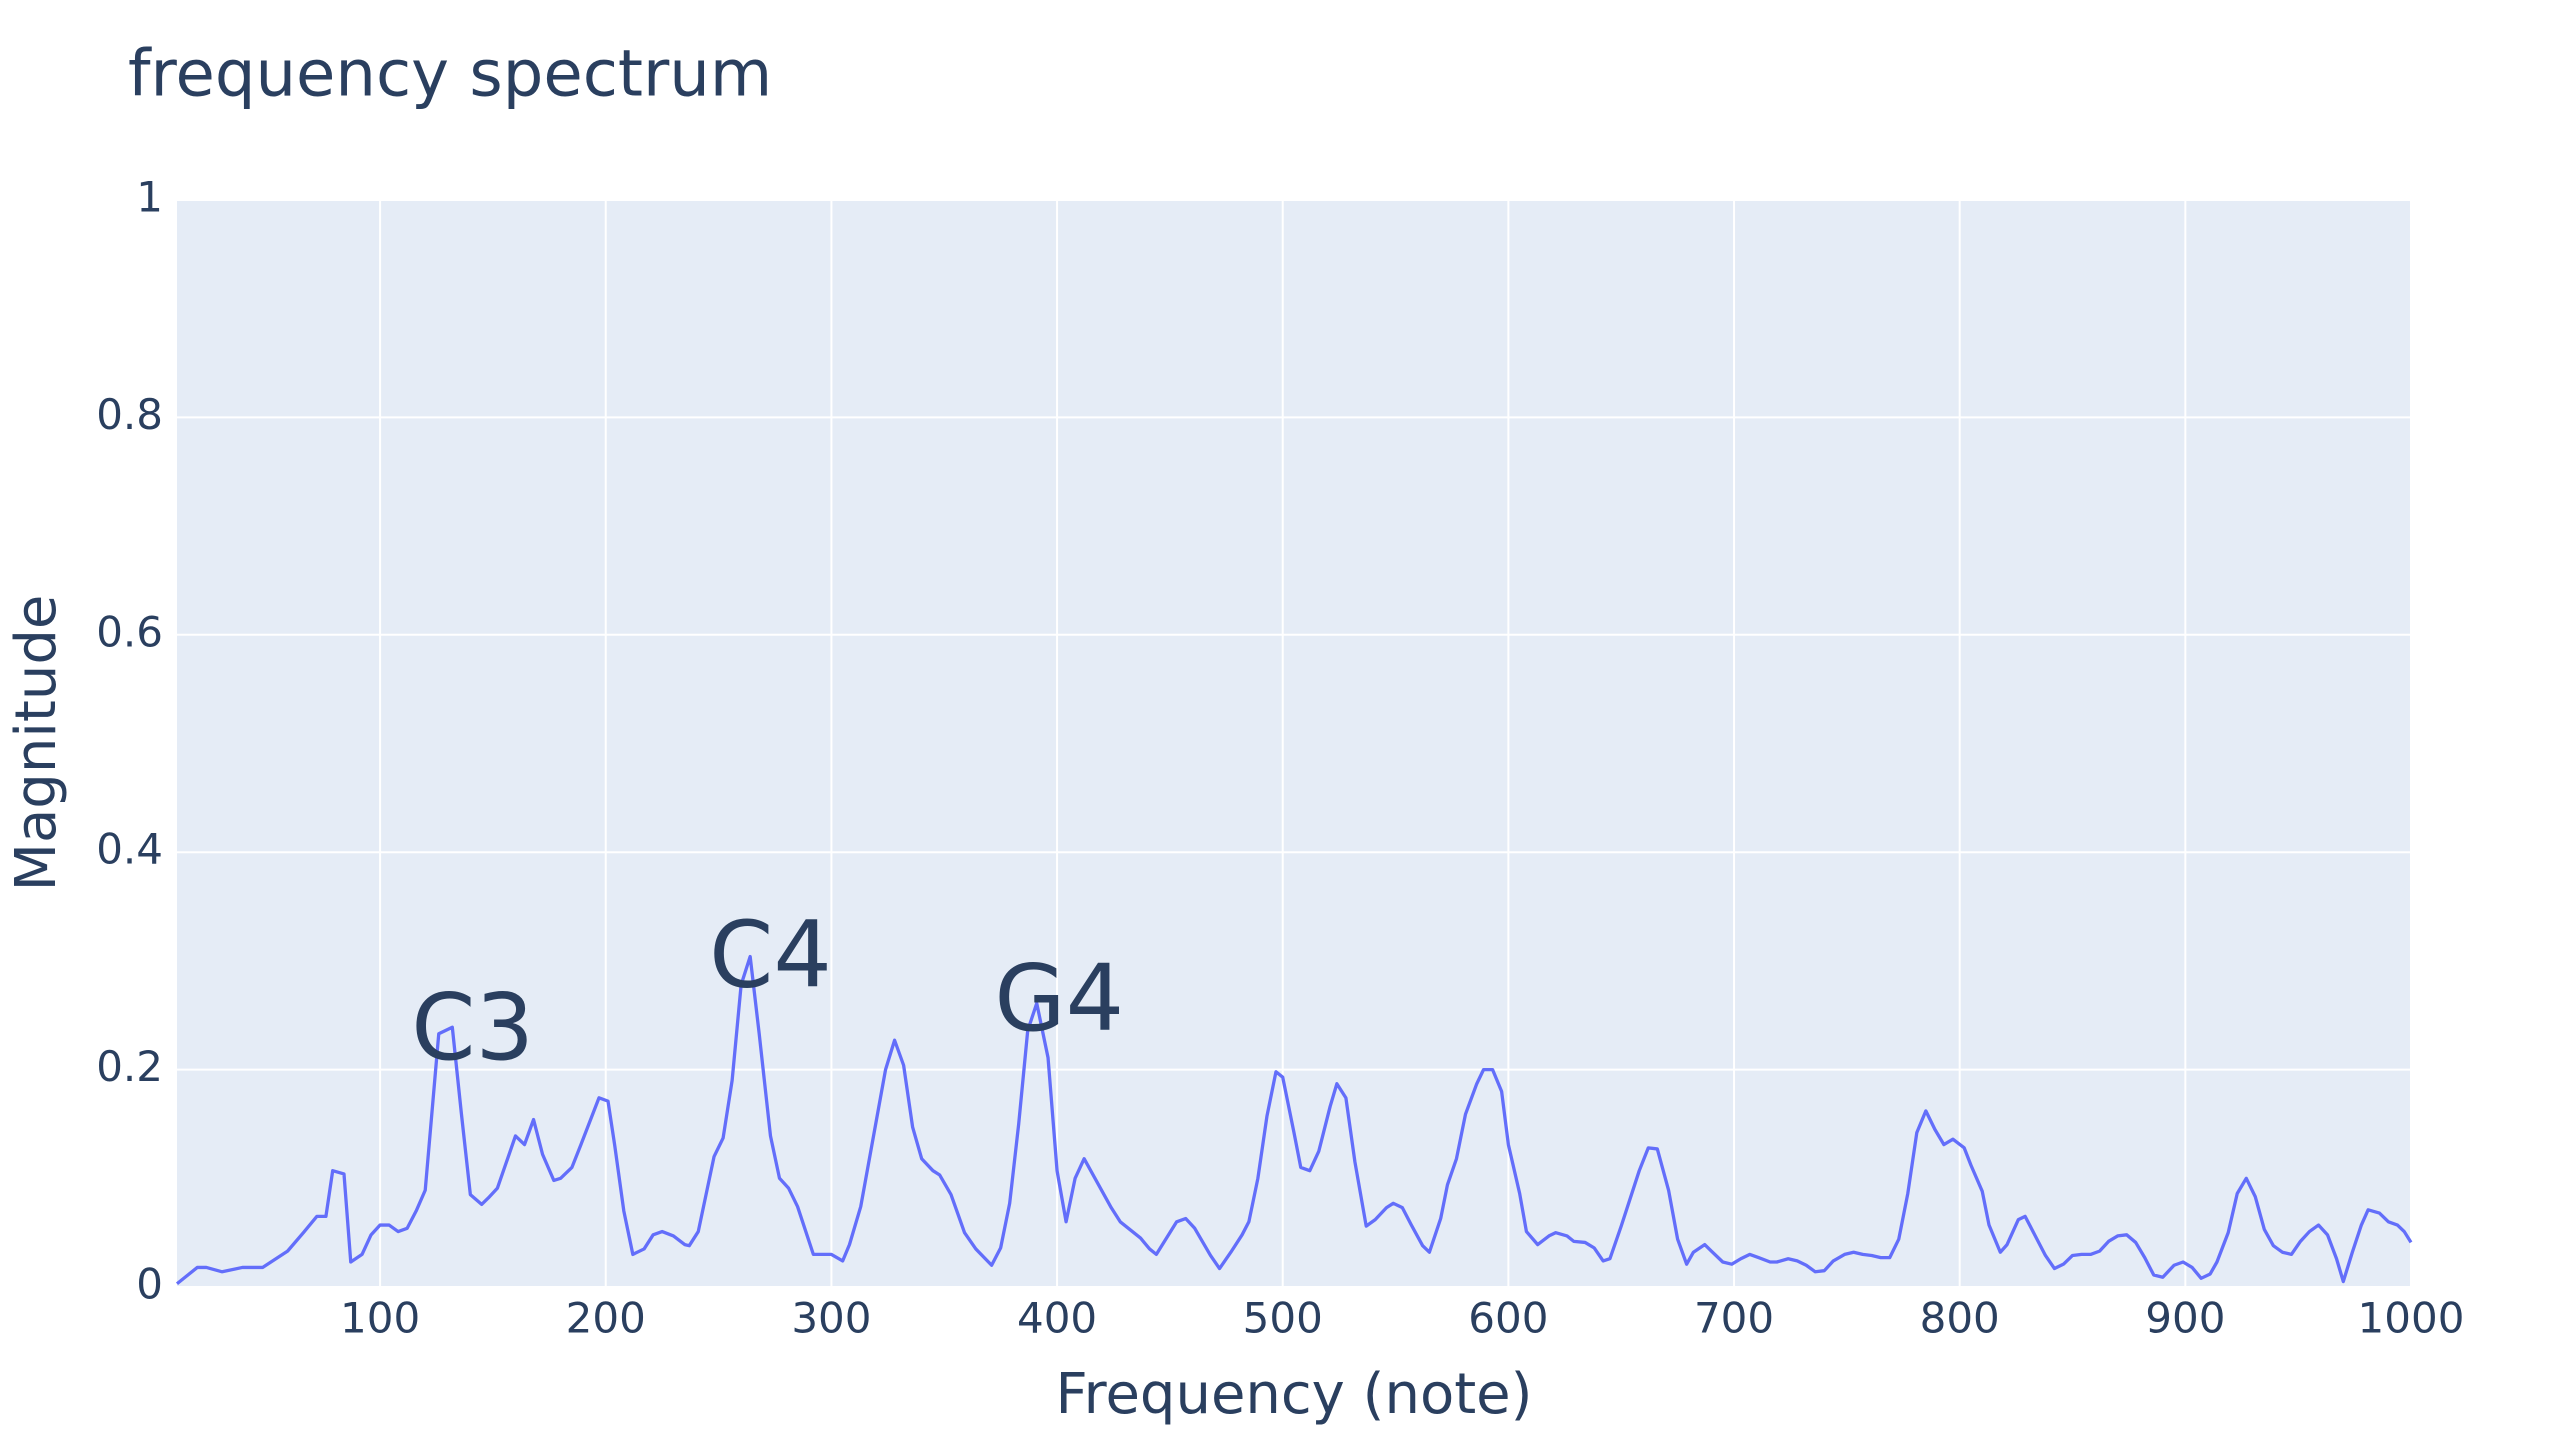  What do you see at coordinates (129, 414) in the screenshot?
I see `y-tick-label: 0.8` at bounding box center [129, 414].